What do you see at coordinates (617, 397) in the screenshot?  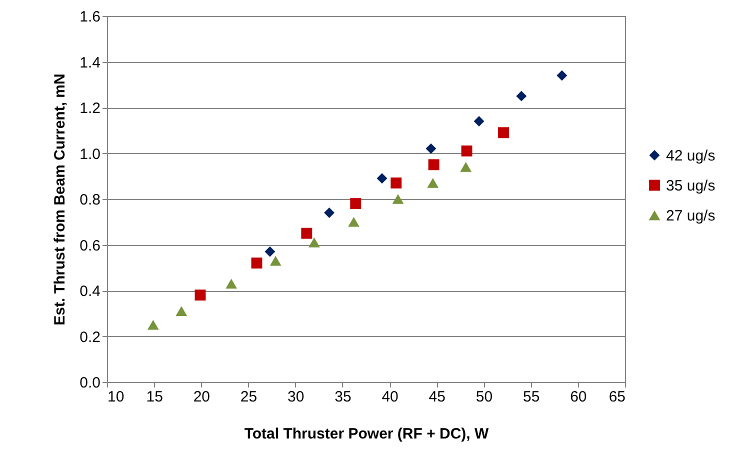 I see `x-tick-label: 65` at bounding box center [617, 397].